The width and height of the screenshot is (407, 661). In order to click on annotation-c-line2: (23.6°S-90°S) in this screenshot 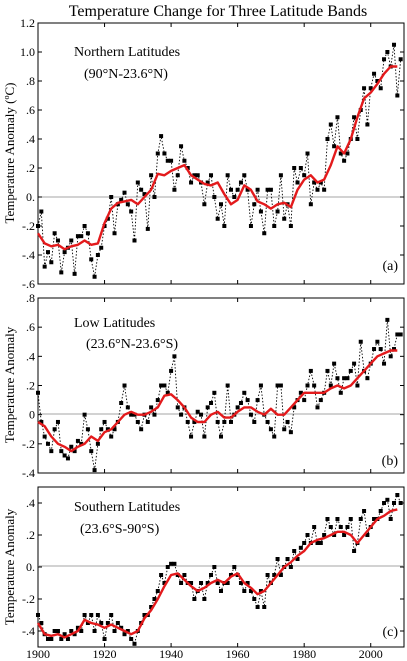, I will do `click(120, 529)`.